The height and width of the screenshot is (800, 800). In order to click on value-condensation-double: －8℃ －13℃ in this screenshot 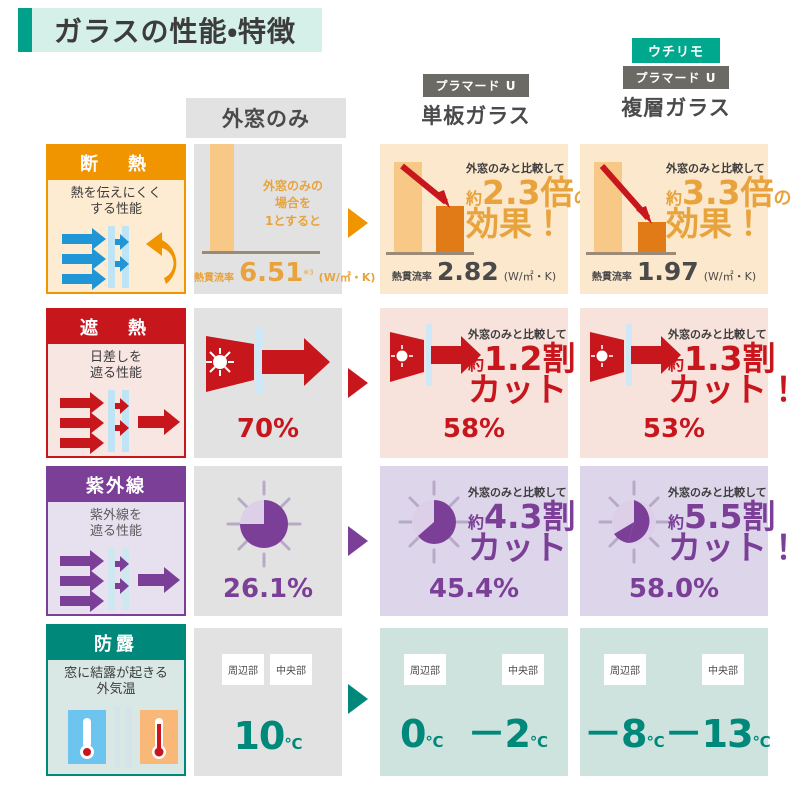, I will do `click(677, 730)`.